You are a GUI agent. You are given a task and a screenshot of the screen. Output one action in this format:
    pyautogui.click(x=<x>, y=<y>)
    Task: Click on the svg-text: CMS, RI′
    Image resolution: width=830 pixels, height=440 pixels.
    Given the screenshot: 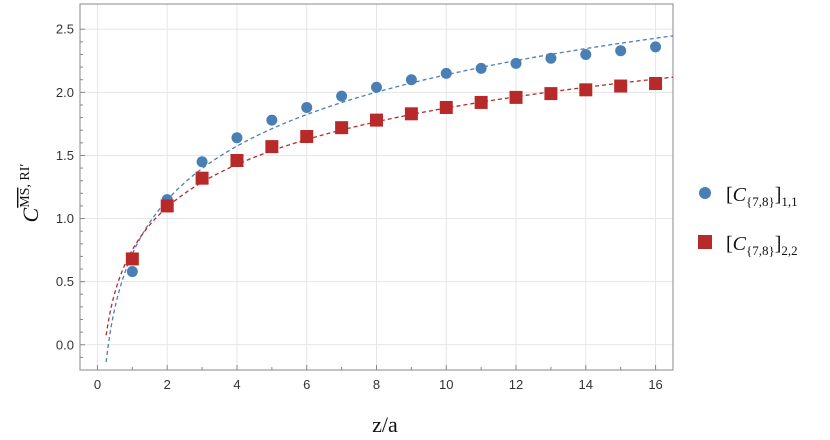 What is the action you would take?
    pyautogui.click(x=30, y=193)
    